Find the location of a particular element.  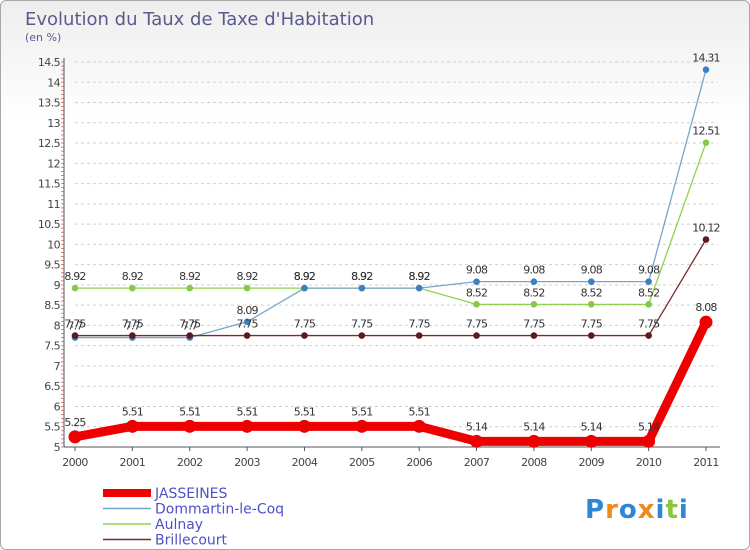

y-tick-label: 9.5 is located at coordinates (52, 265).